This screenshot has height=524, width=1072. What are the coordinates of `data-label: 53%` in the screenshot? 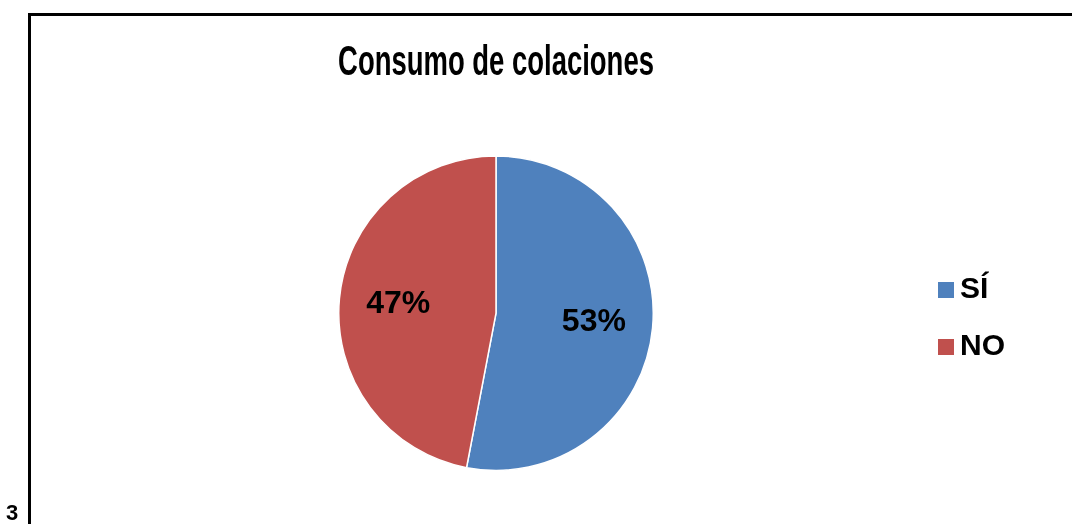 It's located at (593, 320).